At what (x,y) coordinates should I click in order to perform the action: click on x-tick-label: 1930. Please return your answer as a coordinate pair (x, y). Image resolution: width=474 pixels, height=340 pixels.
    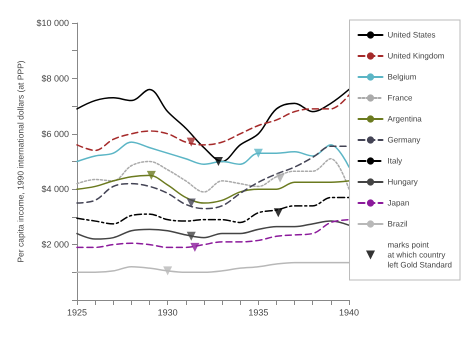
    Looking at the image, I should click on (168, 313).